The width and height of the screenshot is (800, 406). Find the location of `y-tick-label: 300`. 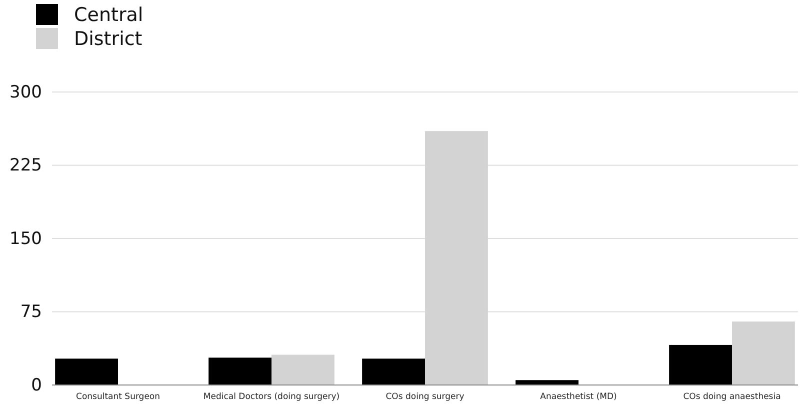

y-tick-label: 300 is located at coordinates (26, 92).